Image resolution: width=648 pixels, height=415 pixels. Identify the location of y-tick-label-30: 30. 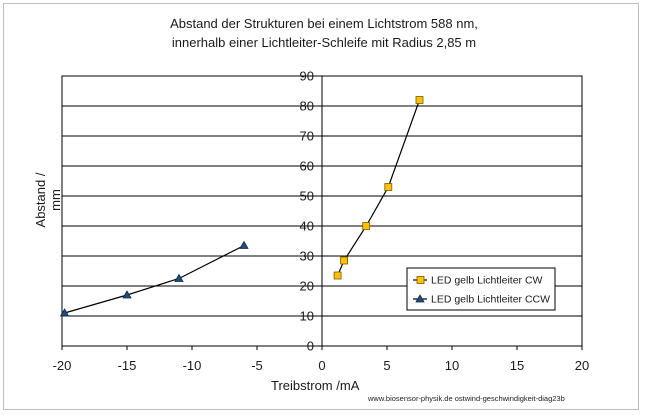
(307, 256).